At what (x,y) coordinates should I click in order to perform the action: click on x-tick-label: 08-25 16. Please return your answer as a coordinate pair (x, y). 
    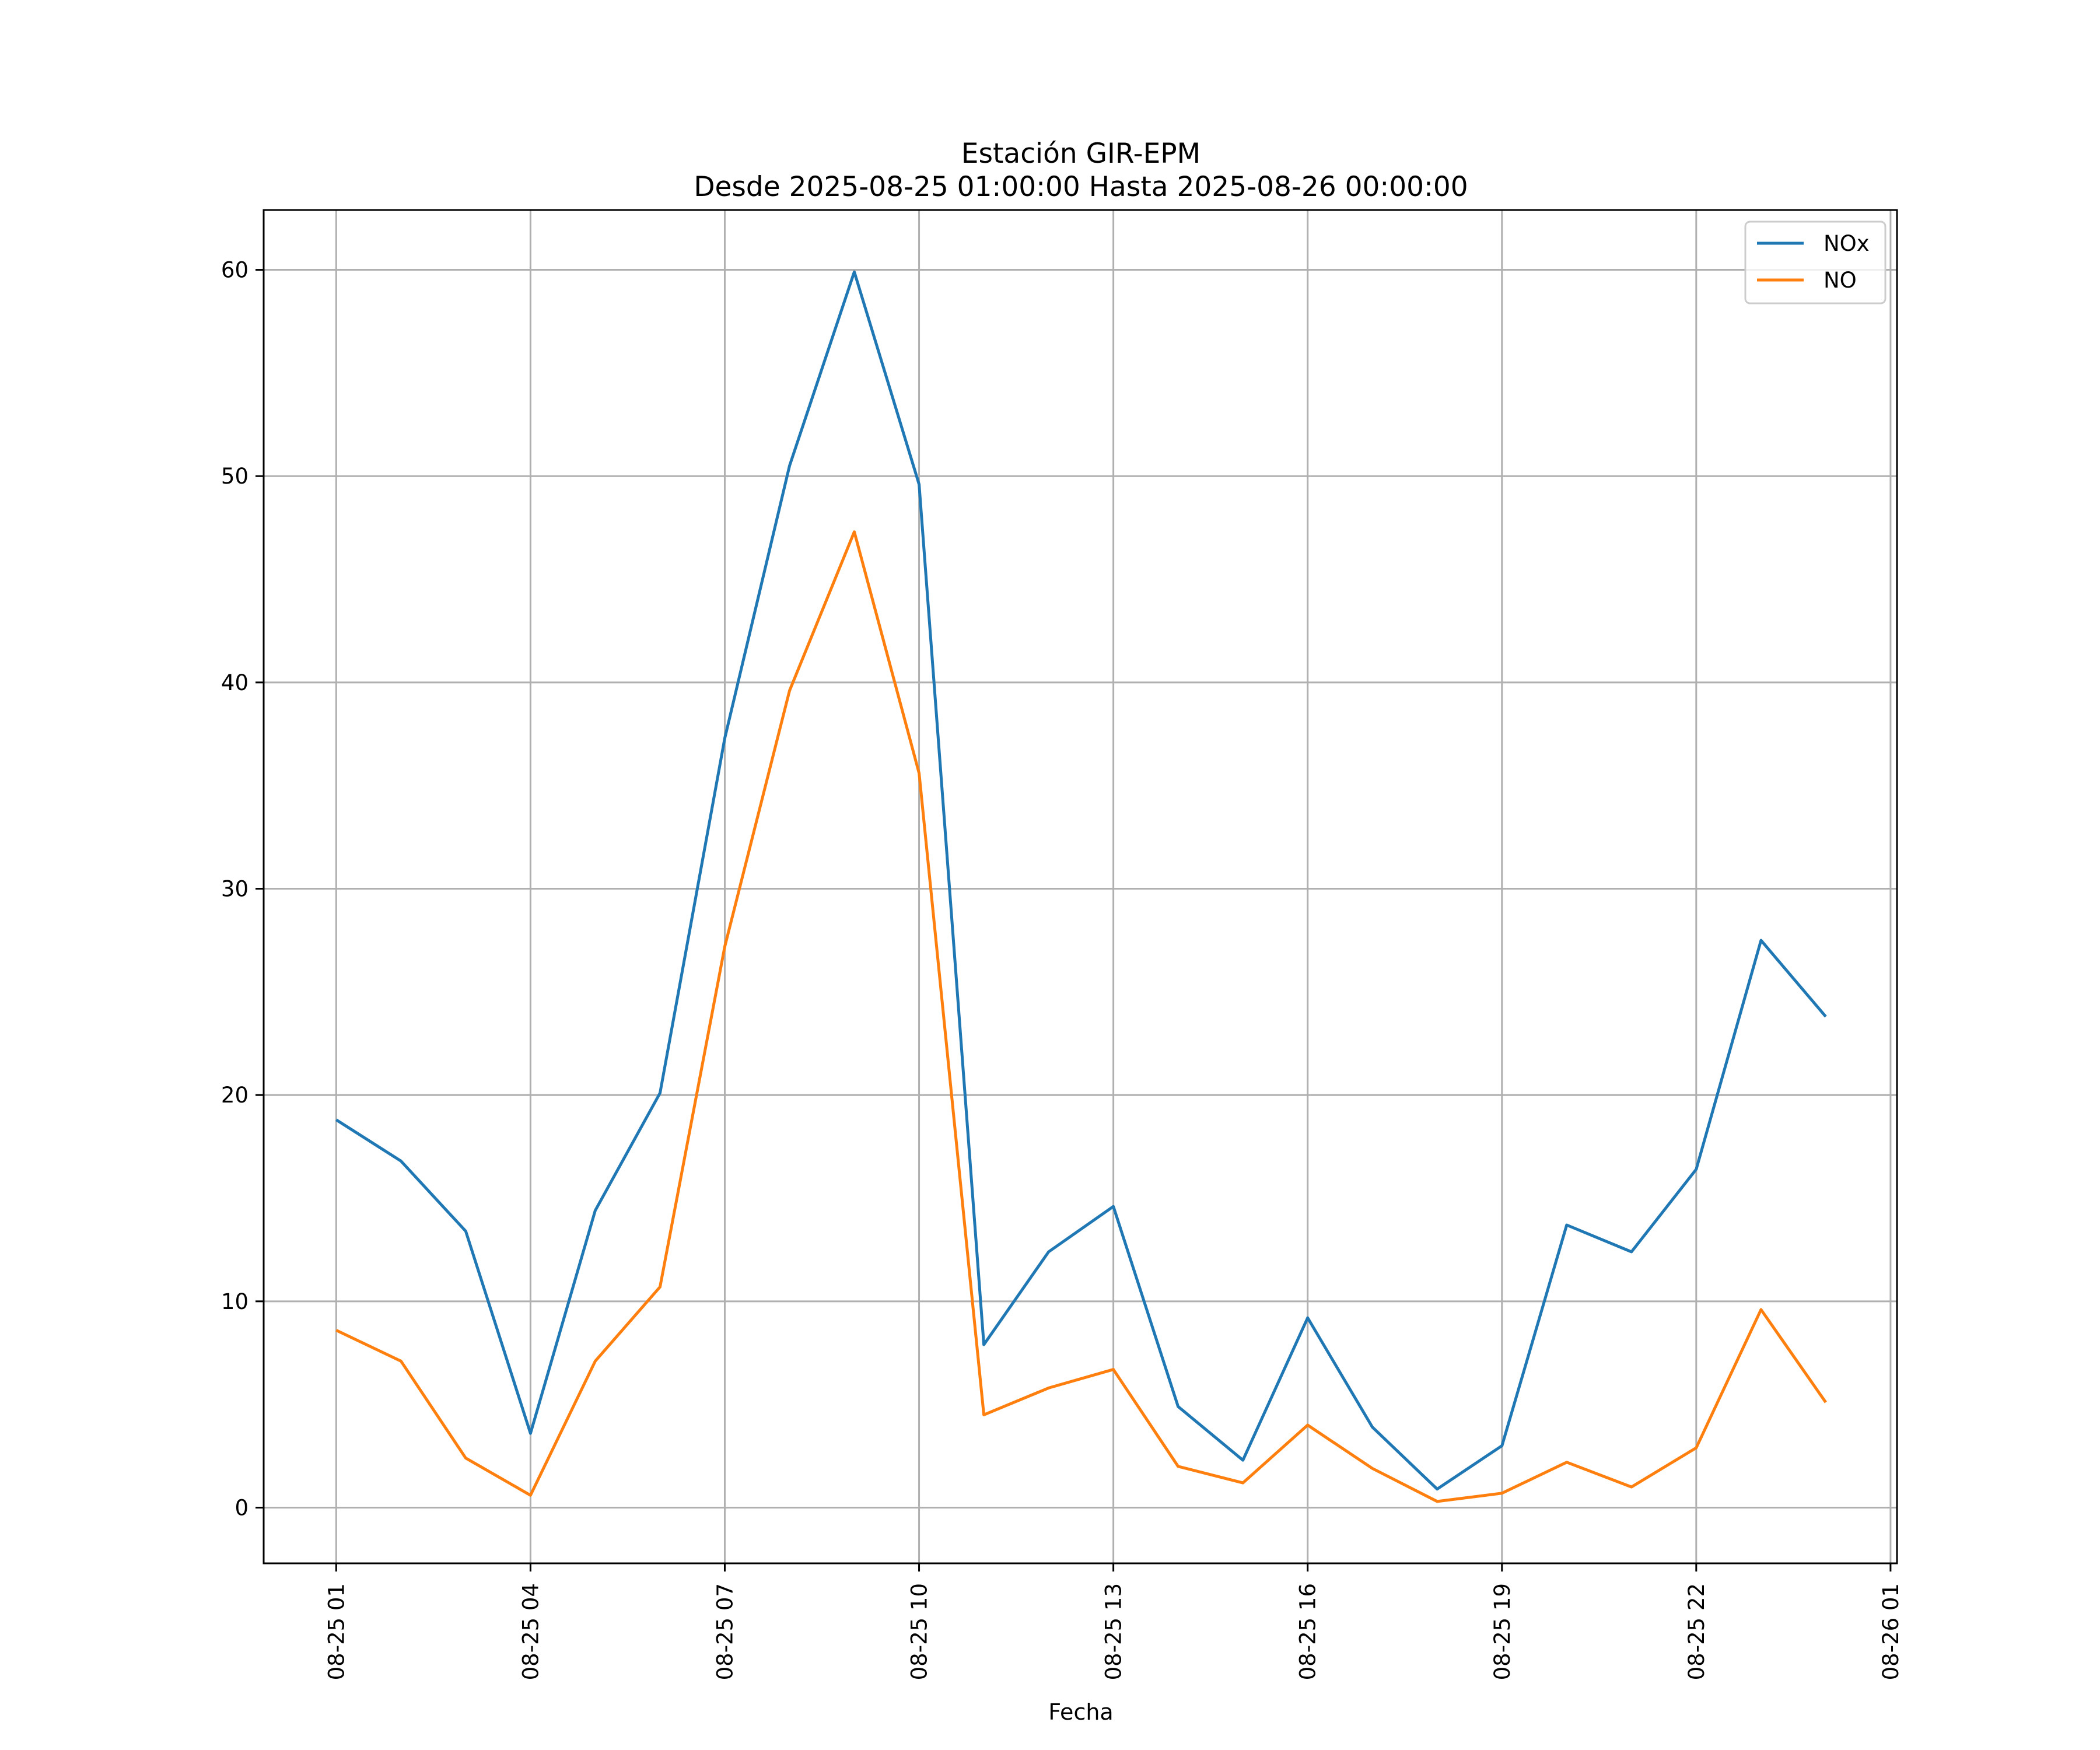
    Looking at the image, I should click on (1308, 1631).